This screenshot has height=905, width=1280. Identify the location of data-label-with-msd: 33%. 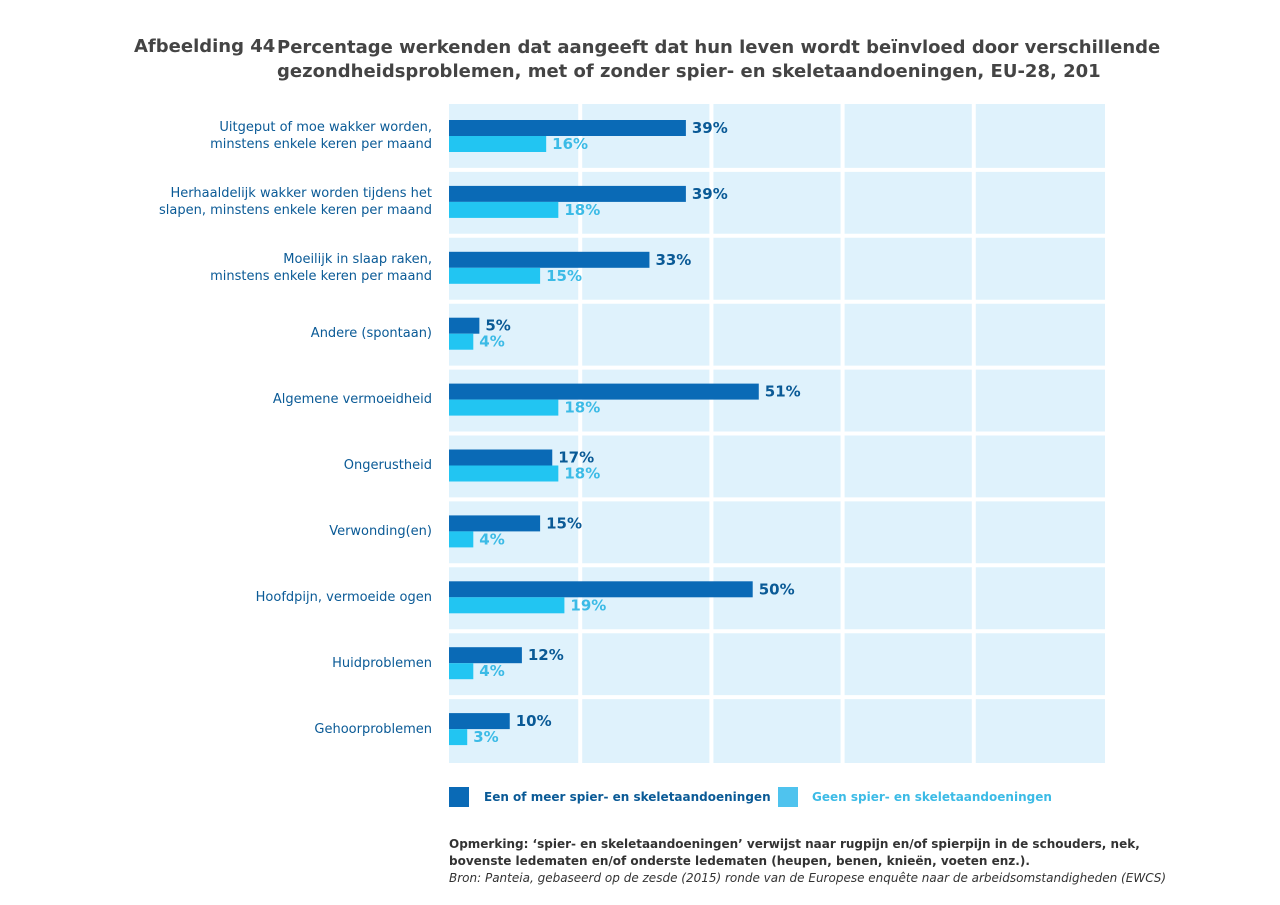
(673, 260).